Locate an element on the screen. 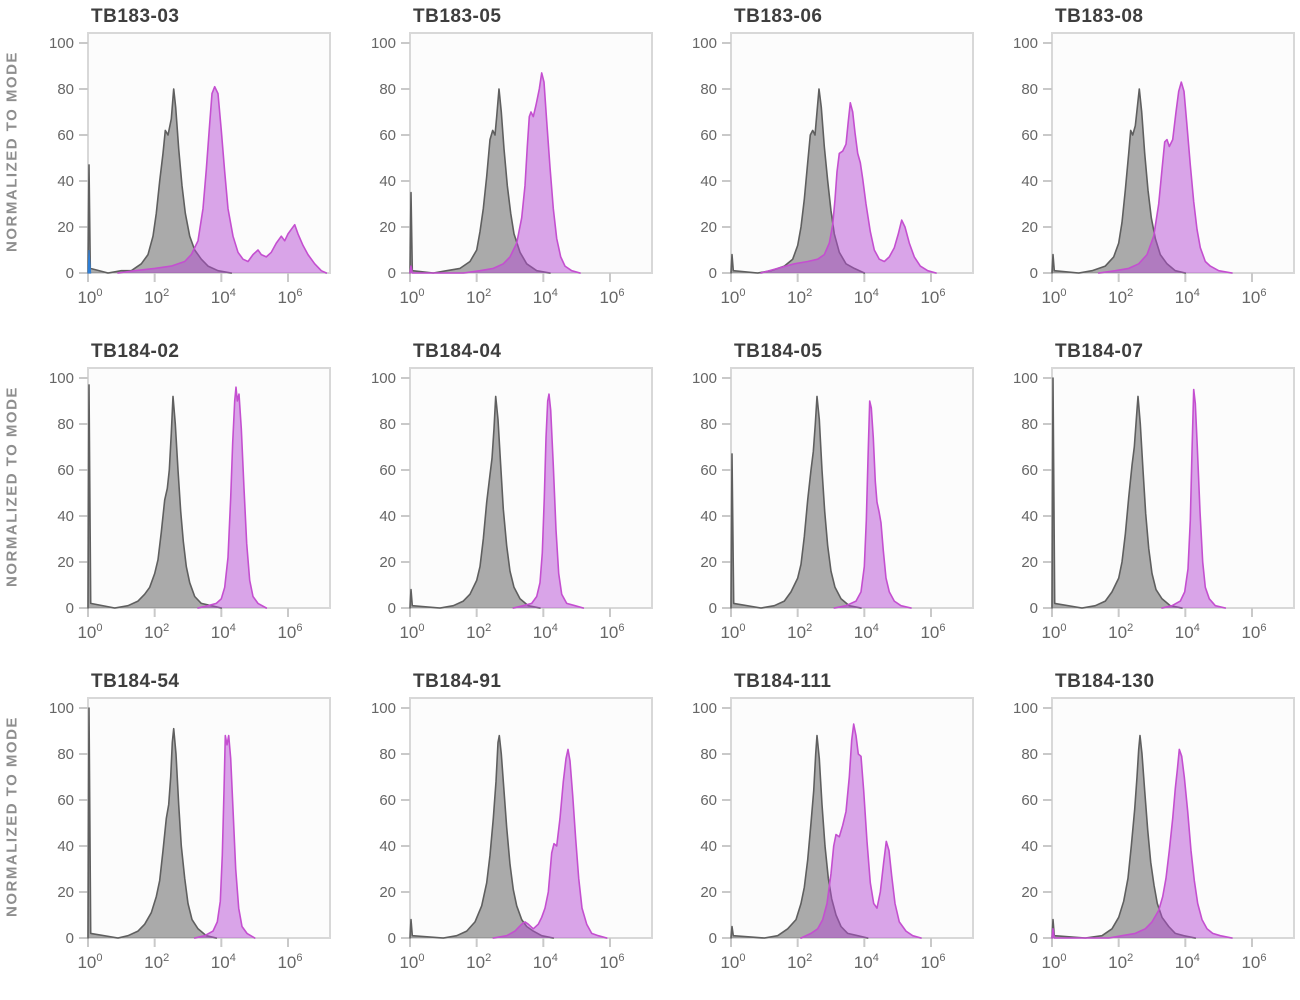  histogram-panel-TB184-130: TB184-130 0 20 40 60 80 100 10⁰ 10² 10⁴ 10⁶ is located at coordinates (1154, 821).